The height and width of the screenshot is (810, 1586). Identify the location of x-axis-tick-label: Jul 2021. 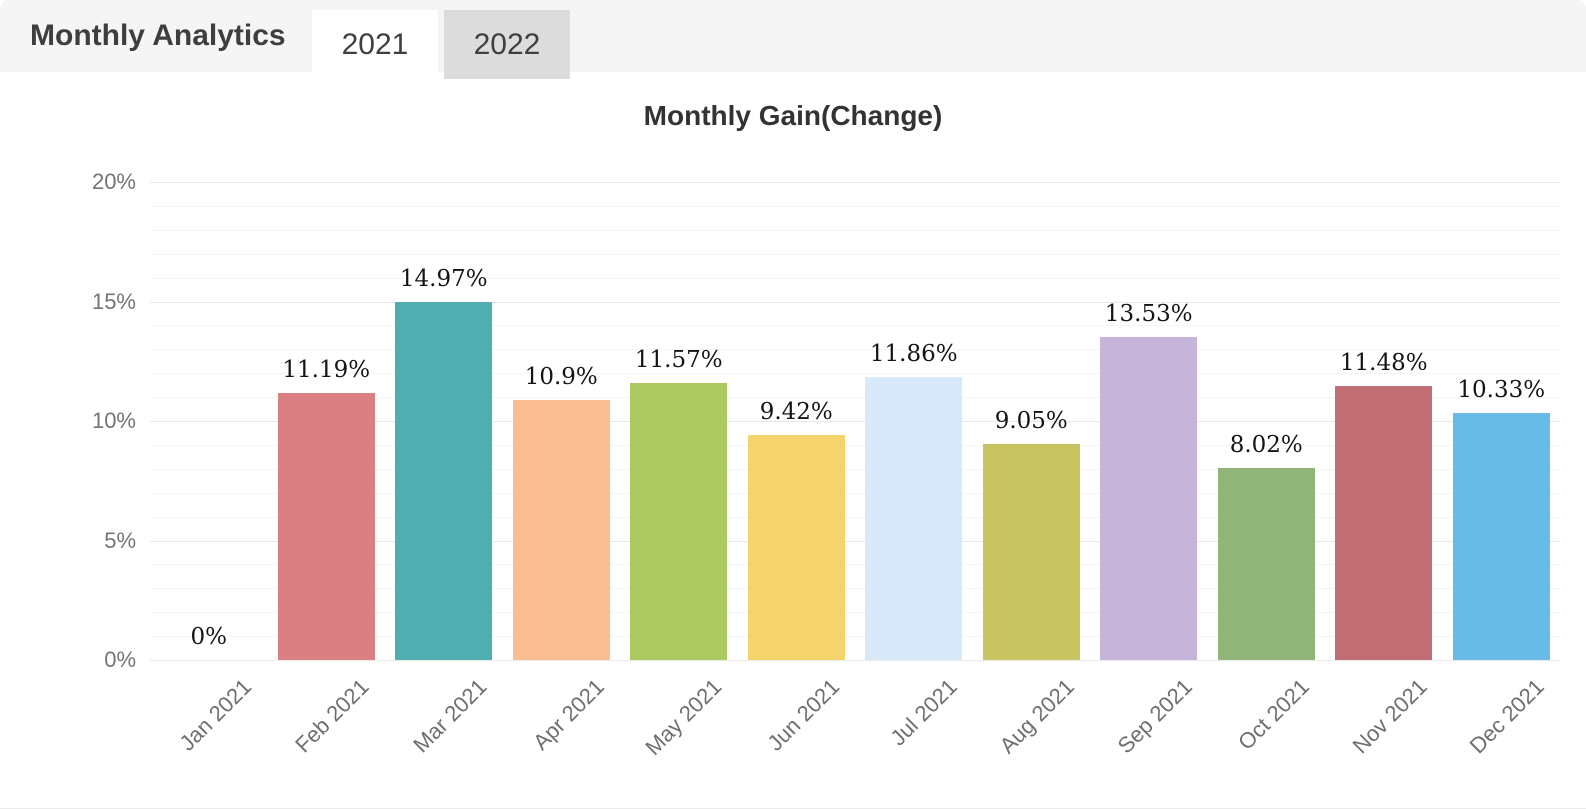
(923, 712).